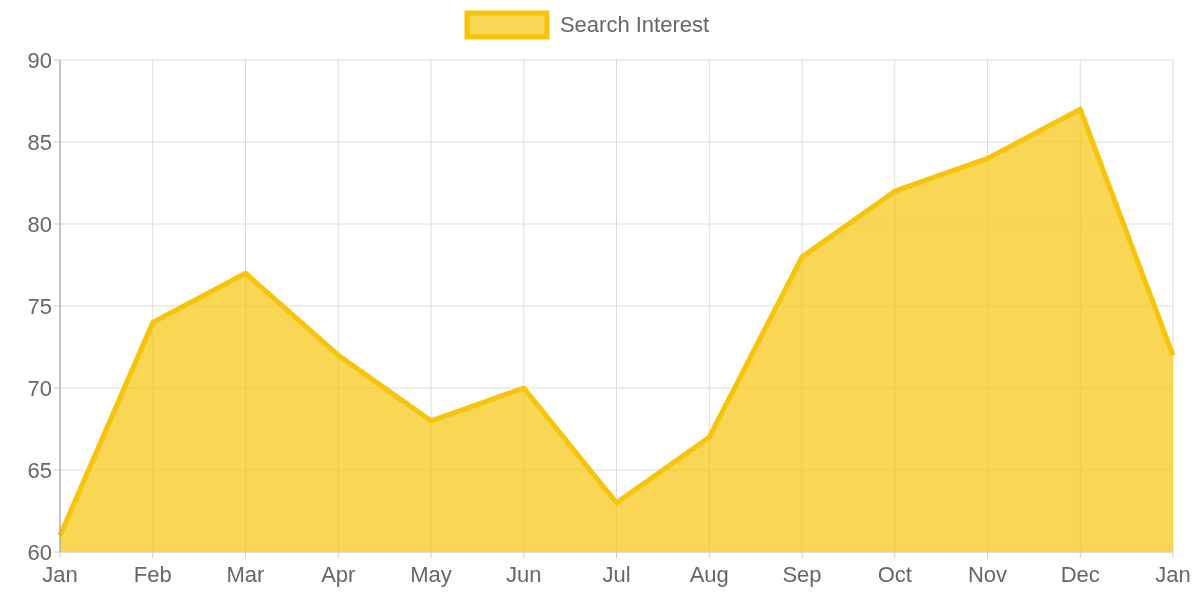 The image size is (1200, 600). Describe the element at coordinates (245, 574) in the screenshot. I see `x-tick-label: Mar` at that location.